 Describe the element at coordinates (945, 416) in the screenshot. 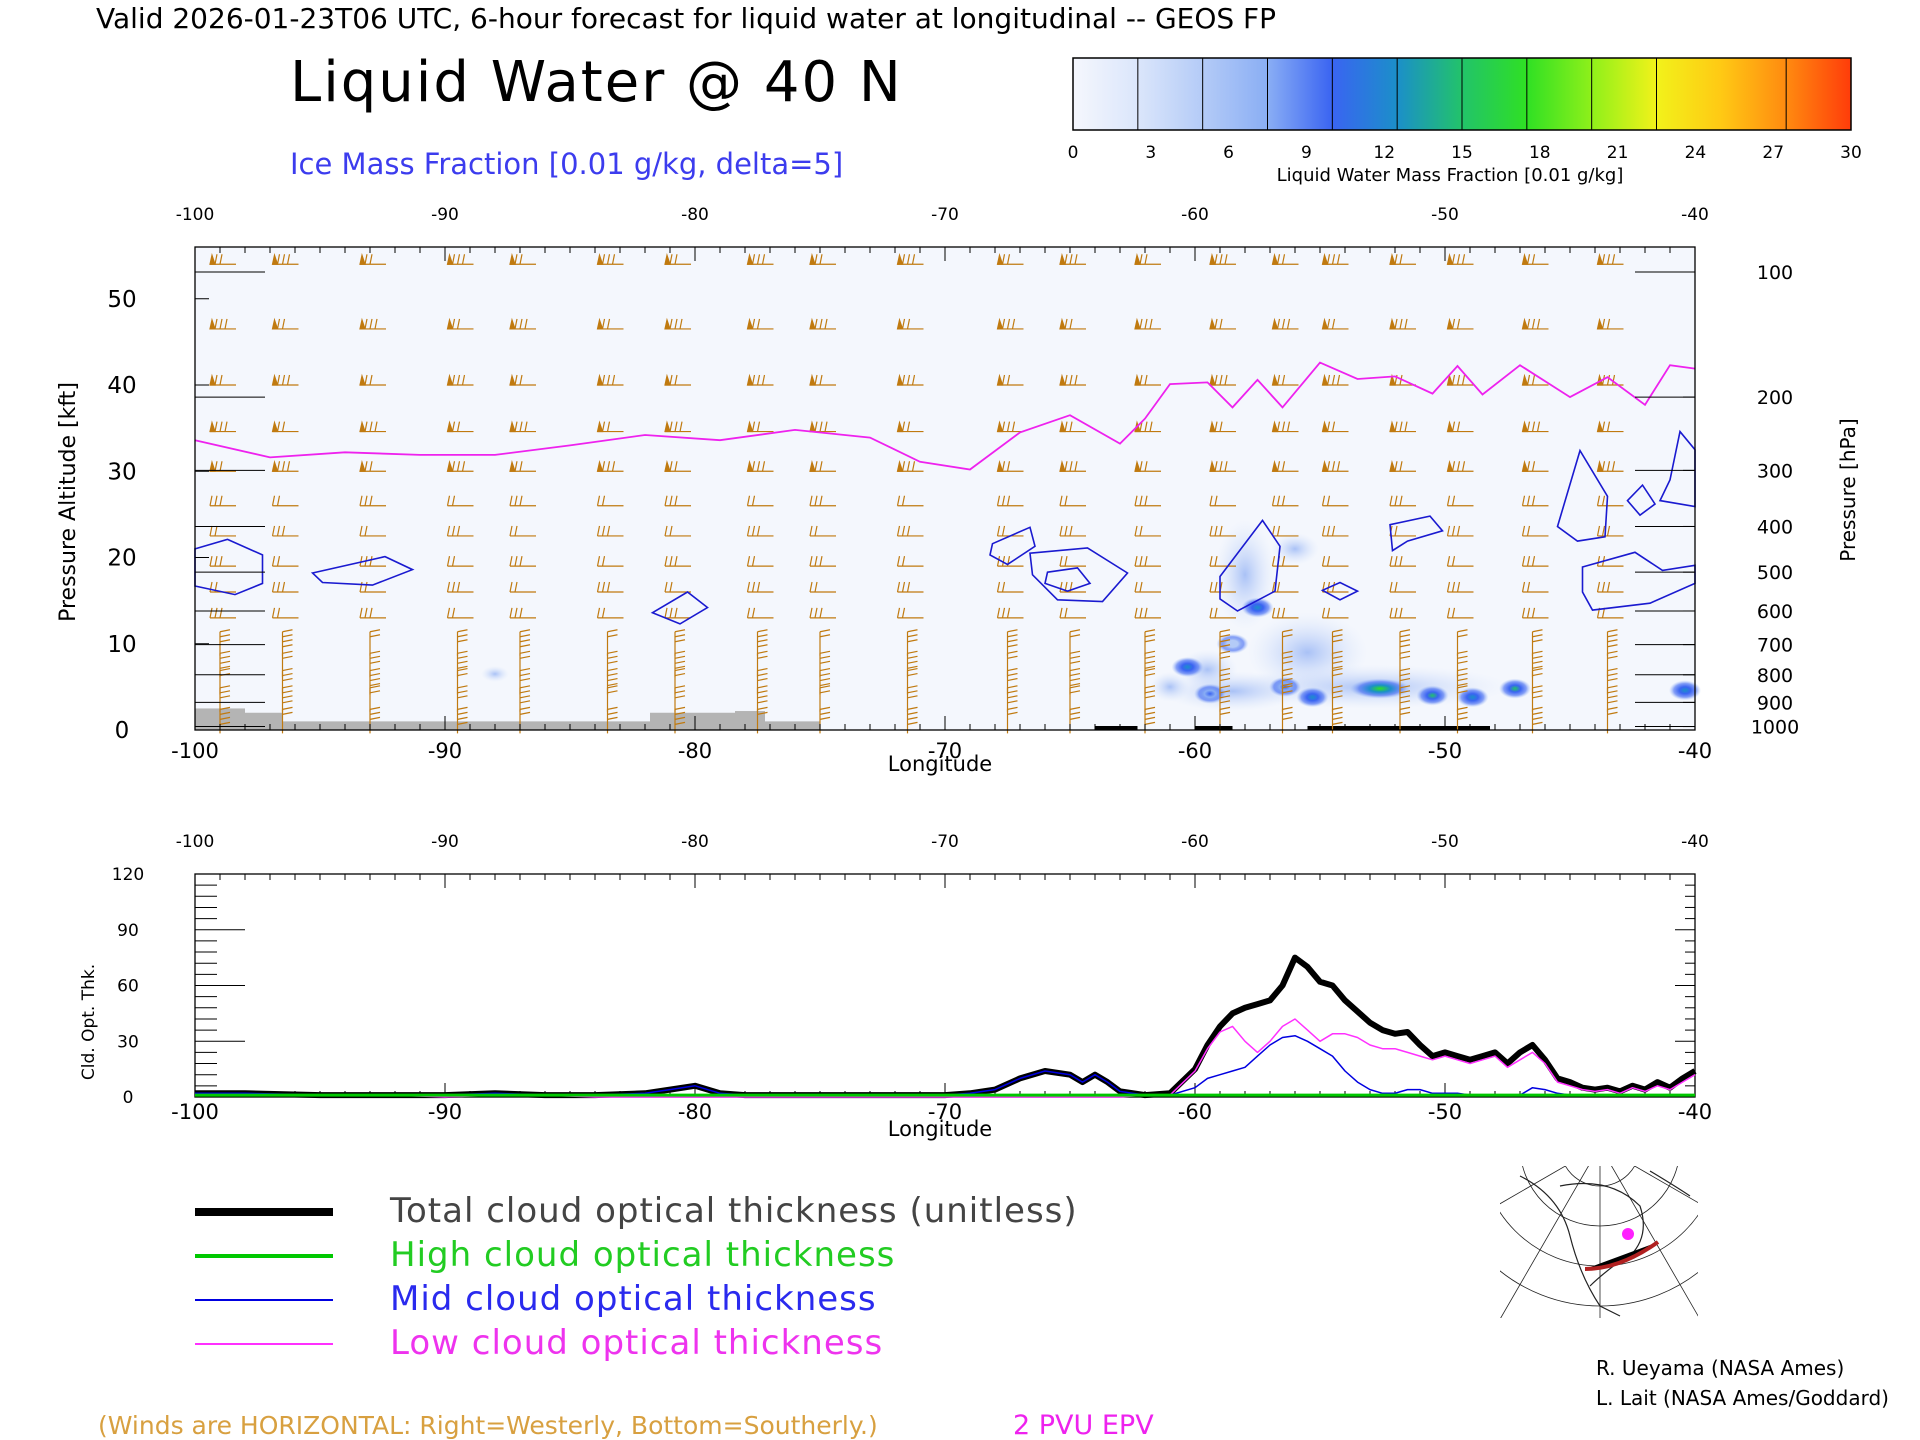

I see `epv-2pvu-line` at that location.